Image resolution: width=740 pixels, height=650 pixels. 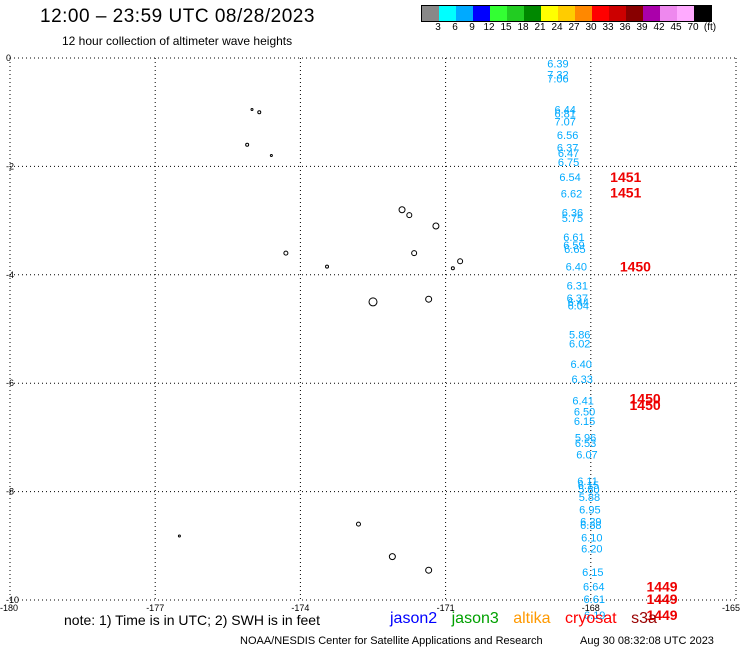 What do you see at coordinates (578, 307) in the screenshot?
I see `wave-height-value: 6.04` at bounding box center [578, 307].